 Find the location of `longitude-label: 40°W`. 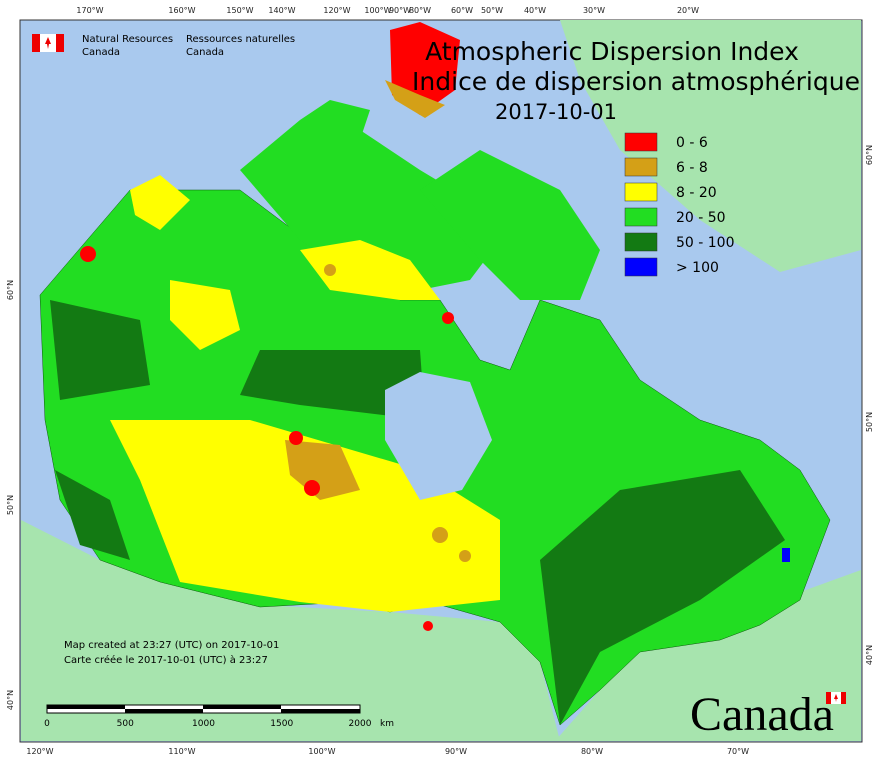

longitude-label: 40°W is located at coordinates (535, 10).